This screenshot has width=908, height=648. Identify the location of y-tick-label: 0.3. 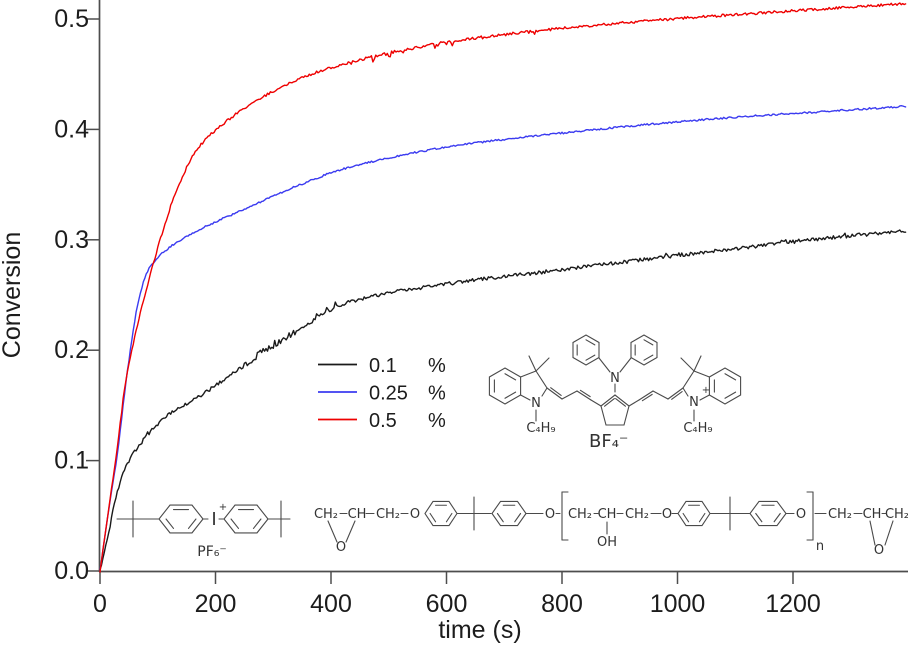
(71, 240).